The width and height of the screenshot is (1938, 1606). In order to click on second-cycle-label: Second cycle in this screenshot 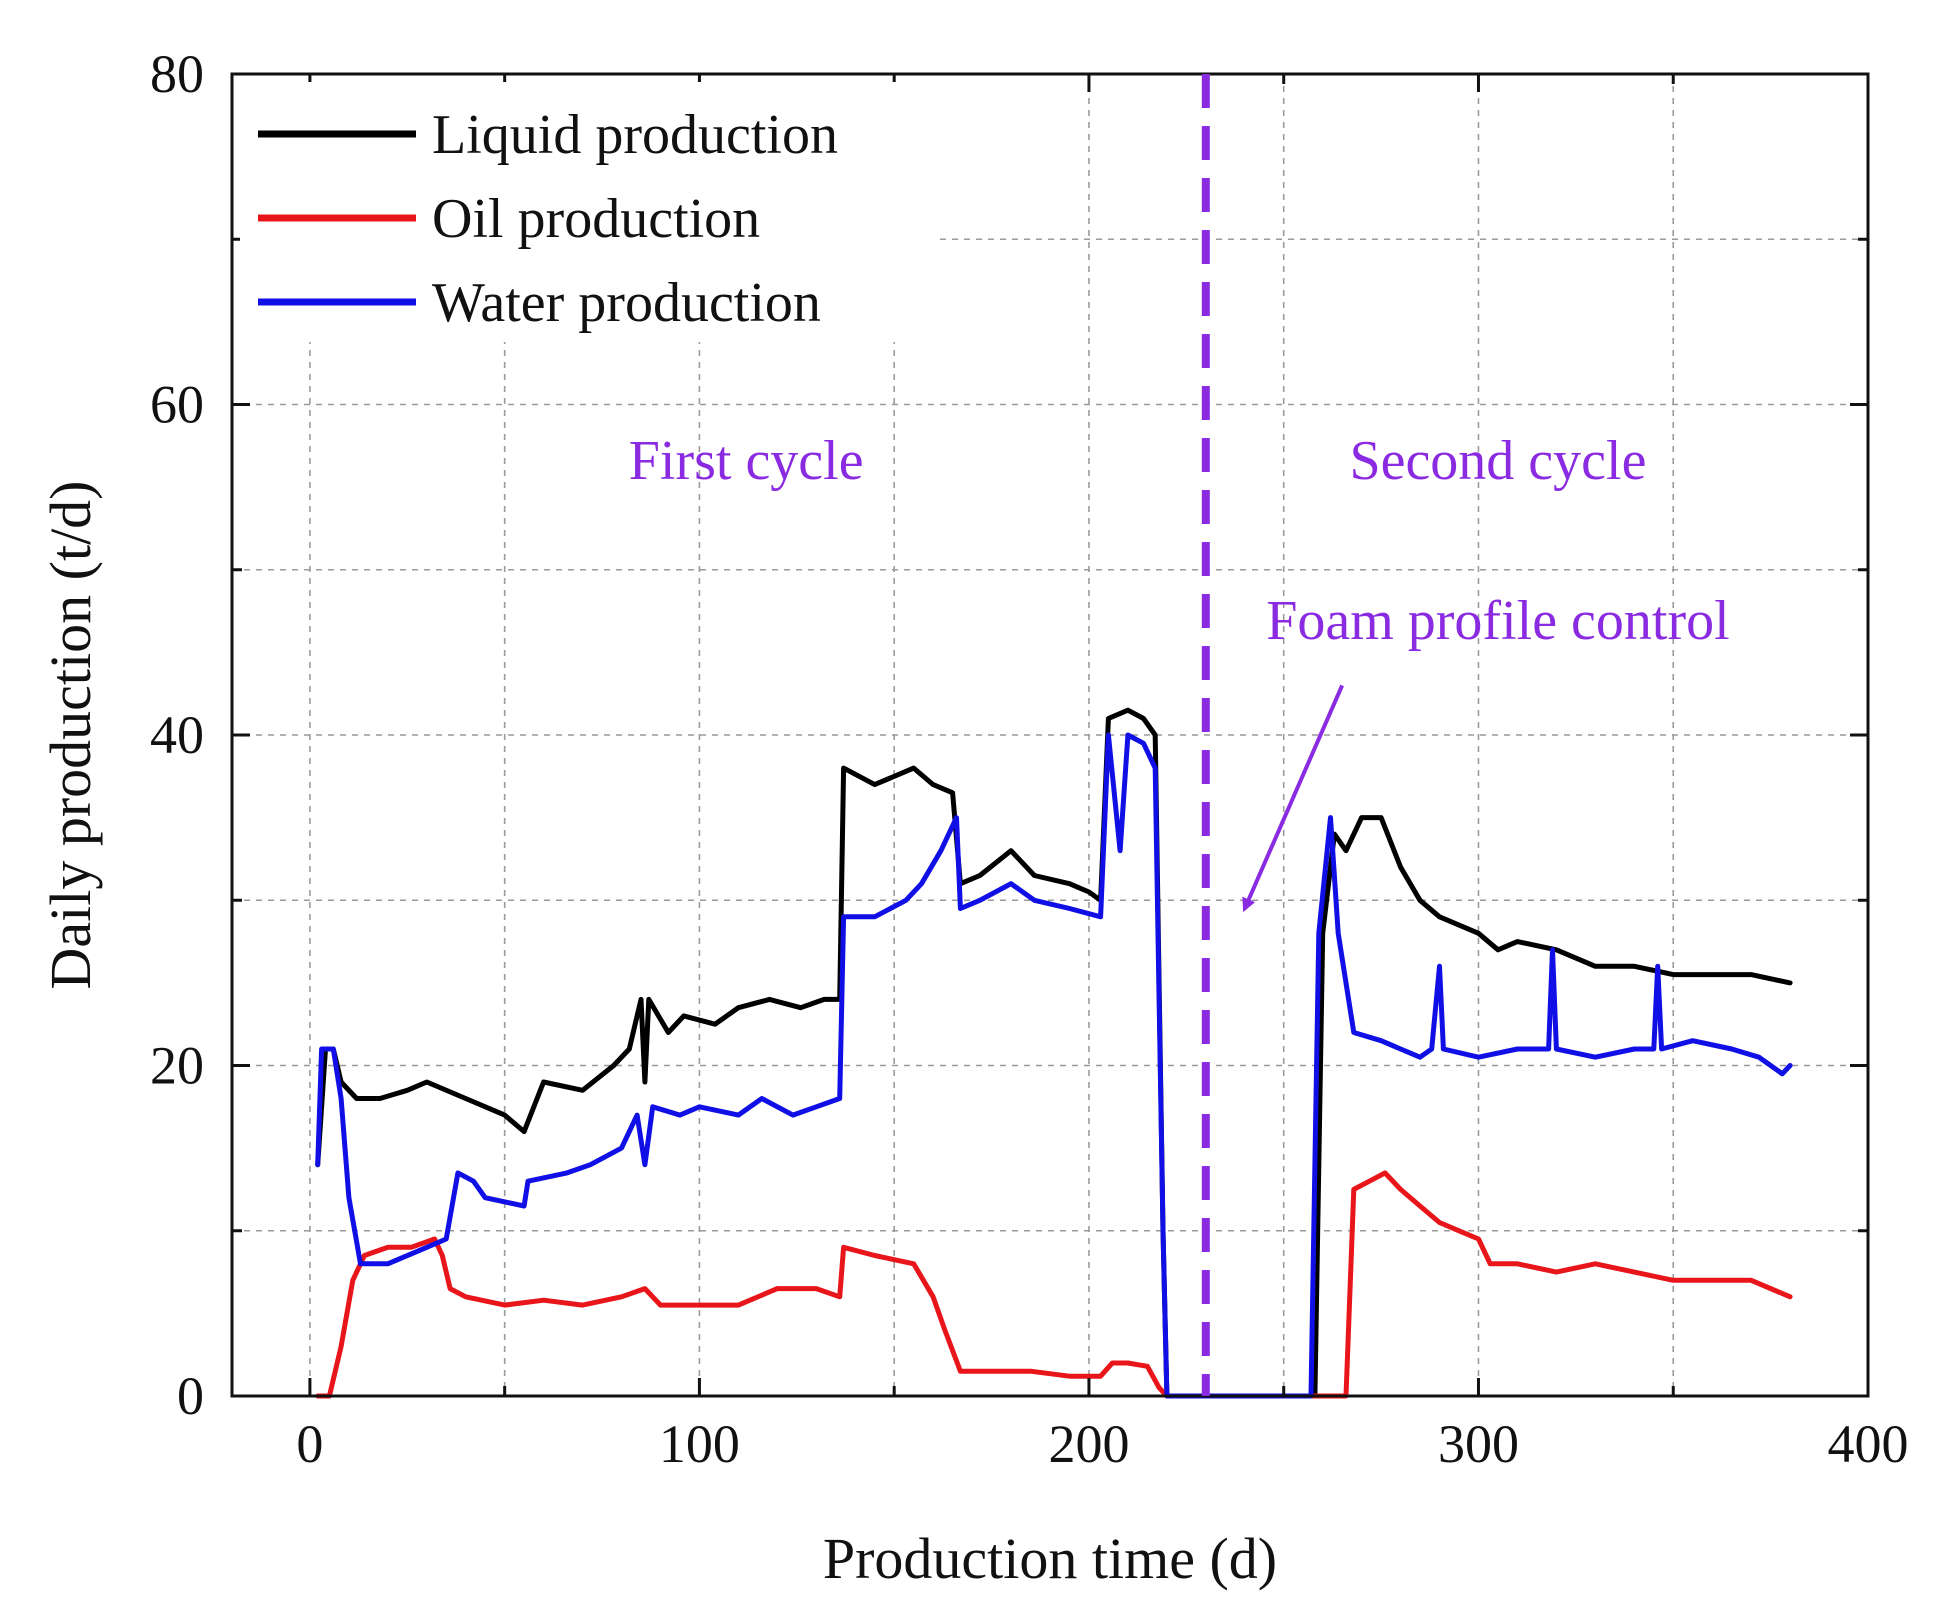, I will do `click(1497, 461)`.